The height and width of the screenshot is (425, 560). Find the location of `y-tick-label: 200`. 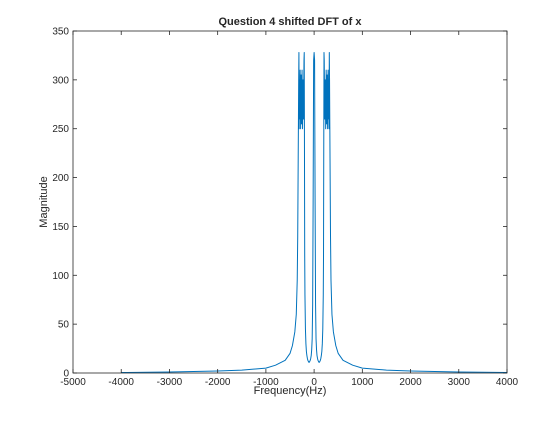

y-tick-label: 200 is located at coordinates (60, 178).